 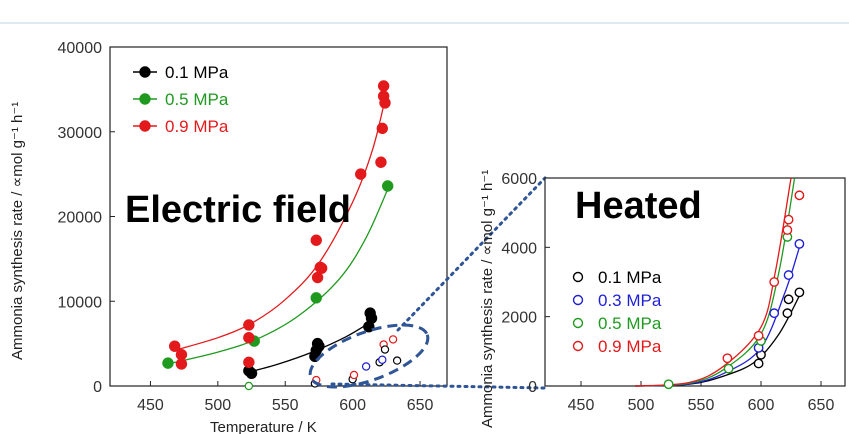 What do you see at coordinates (238, 210) in the screenshot?
I see `left-chart-title: Electric field` at bounding box center [238, 210].